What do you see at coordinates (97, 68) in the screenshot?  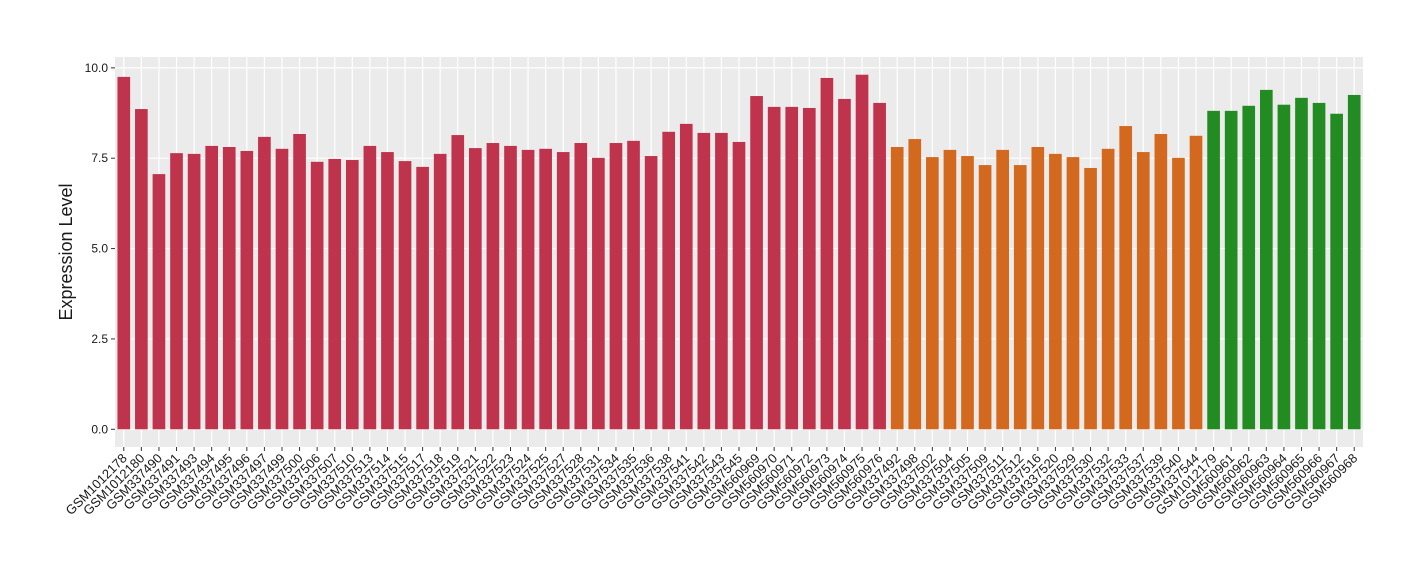 I see `y-tick-label: 10.0` at bounding box center [97, 68].